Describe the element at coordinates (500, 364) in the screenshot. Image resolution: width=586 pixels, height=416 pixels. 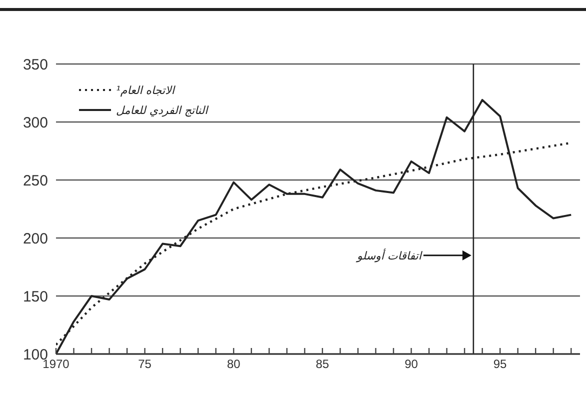
I see `x-tick-label: 95` at that location.